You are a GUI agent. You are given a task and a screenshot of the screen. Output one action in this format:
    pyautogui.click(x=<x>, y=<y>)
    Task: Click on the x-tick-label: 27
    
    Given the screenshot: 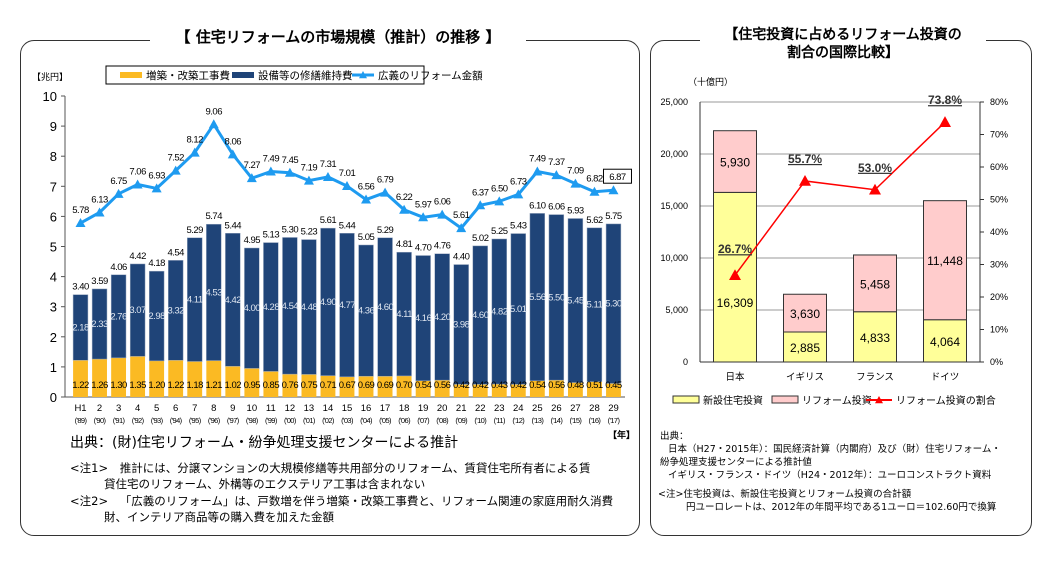 What is the action you would take?
    pyautogui.click(x=575, y=408)
    